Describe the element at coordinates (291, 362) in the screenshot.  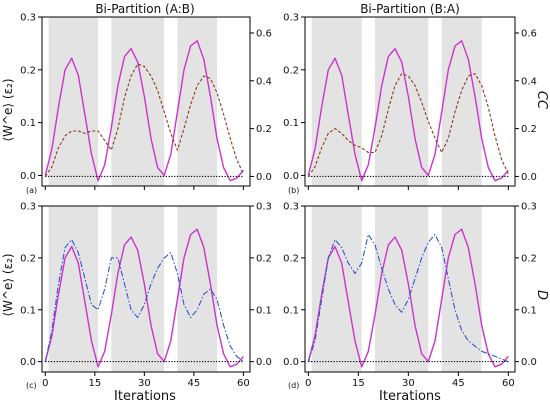
I see `panel-d-ytick-label-0: 0.0` at that location.